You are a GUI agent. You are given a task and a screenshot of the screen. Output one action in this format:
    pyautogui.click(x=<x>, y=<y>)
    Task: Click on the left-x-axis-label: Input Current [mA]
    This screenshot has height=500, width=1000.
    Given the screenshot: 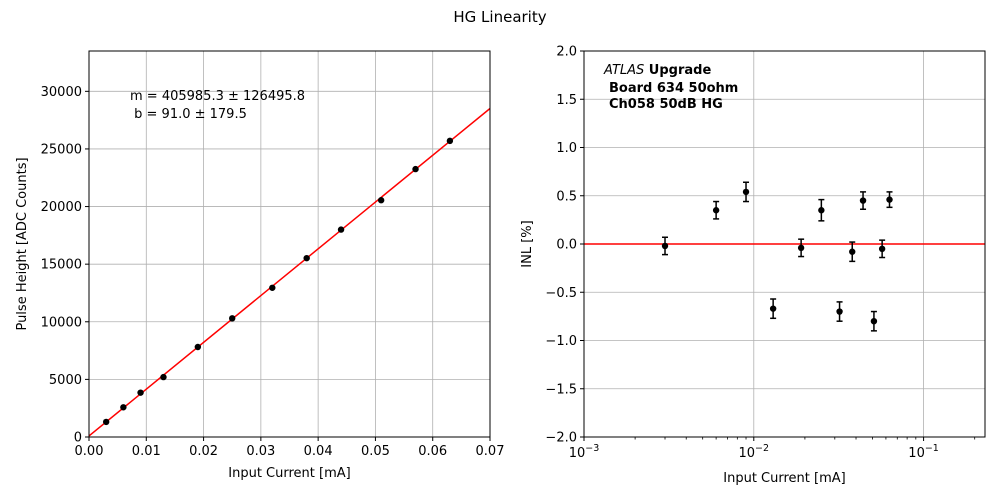 What is the action you would take?
    pyautogui.click(x=289, y=473)
    